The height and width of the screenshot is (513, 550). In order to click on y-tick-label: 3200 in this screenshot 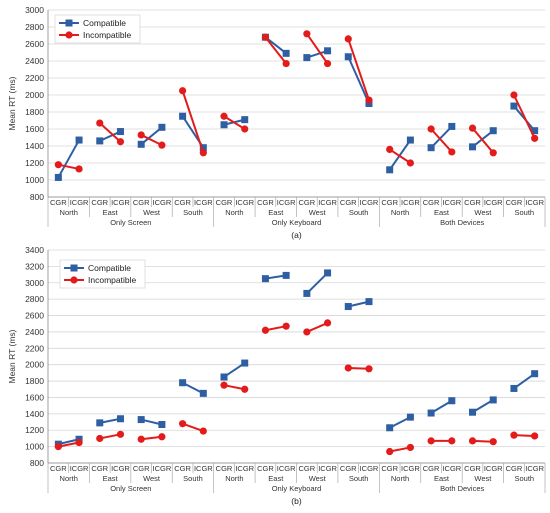, I will do `click(34, 266)`.